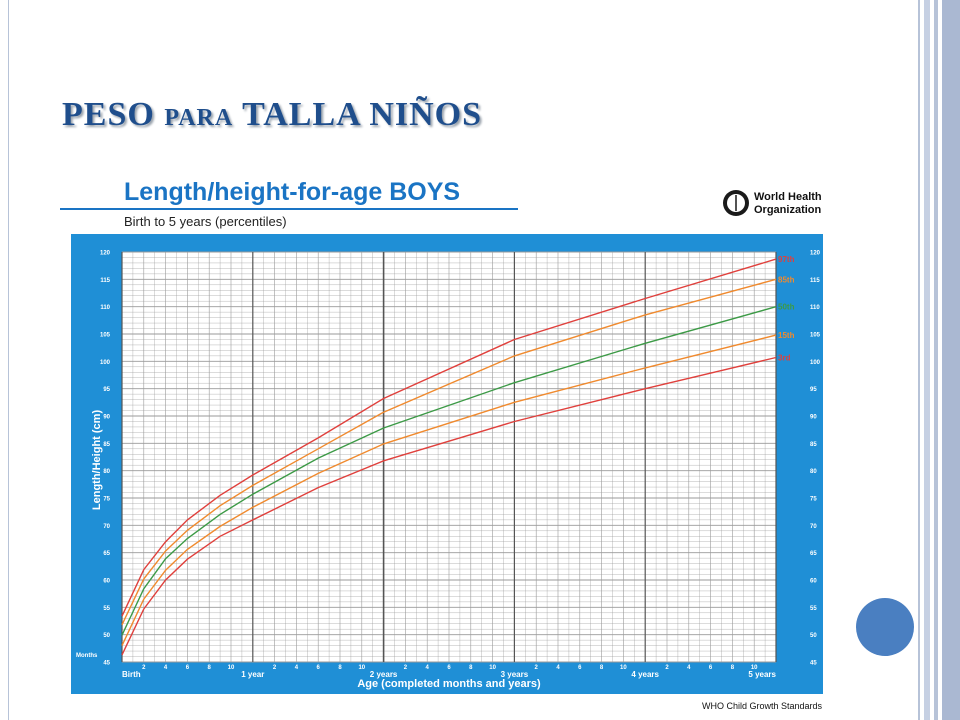 The image size is (960, 720). Describe the element at coordinates (105, 308) in the screenshot. I see `y-tick-label-left: 110` at that location.